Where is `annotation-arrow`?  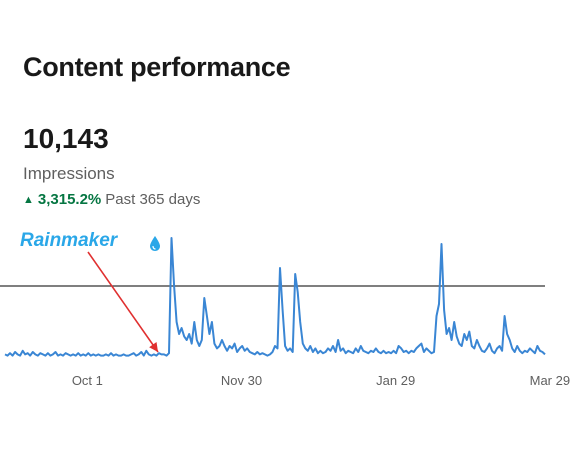
annotation-arrow is located at coordinates (123, 302).